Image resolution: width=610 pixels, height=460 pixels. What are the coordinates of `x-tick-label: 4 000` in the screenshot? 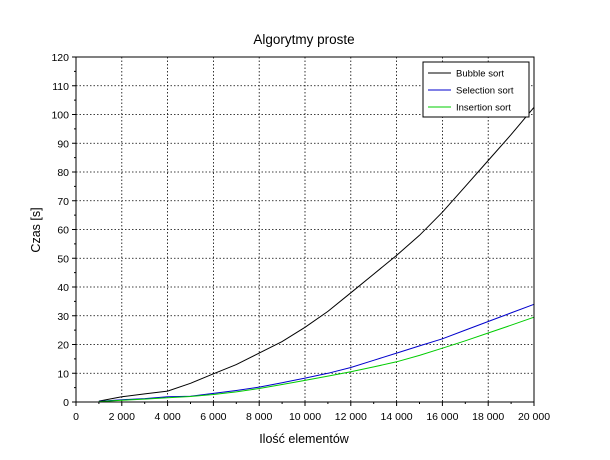 It's located at (167, 417).